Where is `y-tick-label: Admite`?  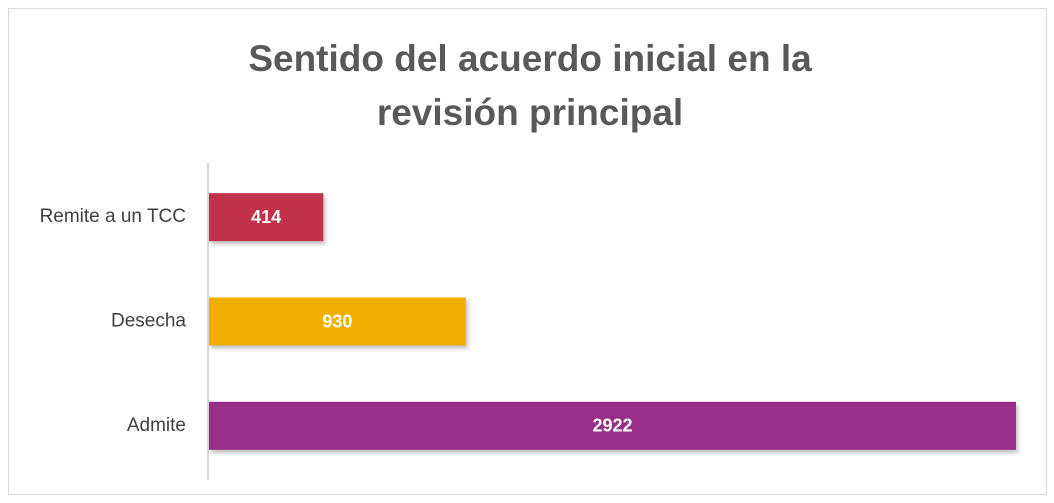 y-tick-label: Admite is located at coordinates (156, 425).